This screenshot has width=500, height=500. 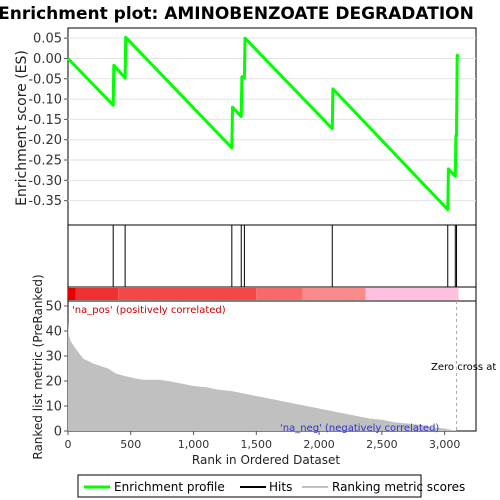 What do you see at coordinates (285, 256) in the screenshot?
I see `hit-marks` at bounding box center [285, 256].